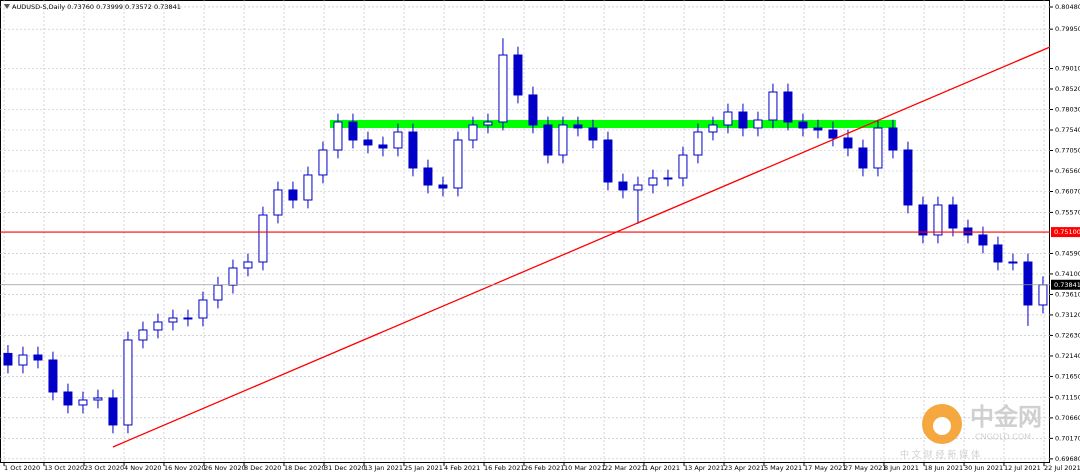 The width and height of the screenshot is (1080, 473). What do you see at coordinates (1067, 192) in the screenshot?
I see `y-tick-label: 0.76070` at bounding box center [1067, 192].